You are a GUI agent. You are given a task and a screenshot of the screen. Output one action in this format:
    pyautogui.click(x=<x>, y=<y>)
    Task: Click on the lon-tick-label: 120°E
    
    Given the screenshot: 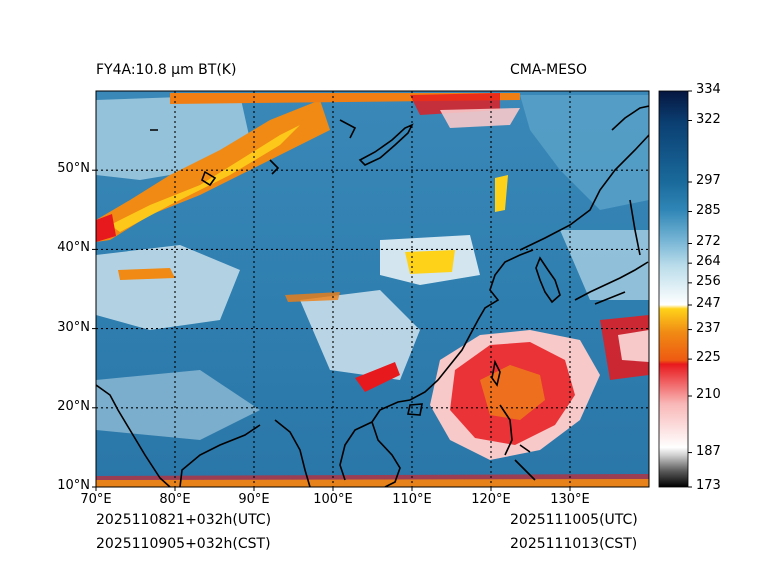 What is the action you would take?
    pyautogui.click(x=491, y=499)
    